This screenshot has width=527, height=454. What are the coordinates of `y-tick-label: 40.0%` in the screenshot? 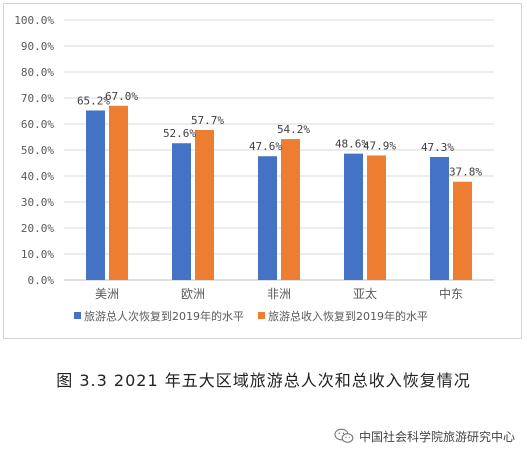 It's located at (37, 176).